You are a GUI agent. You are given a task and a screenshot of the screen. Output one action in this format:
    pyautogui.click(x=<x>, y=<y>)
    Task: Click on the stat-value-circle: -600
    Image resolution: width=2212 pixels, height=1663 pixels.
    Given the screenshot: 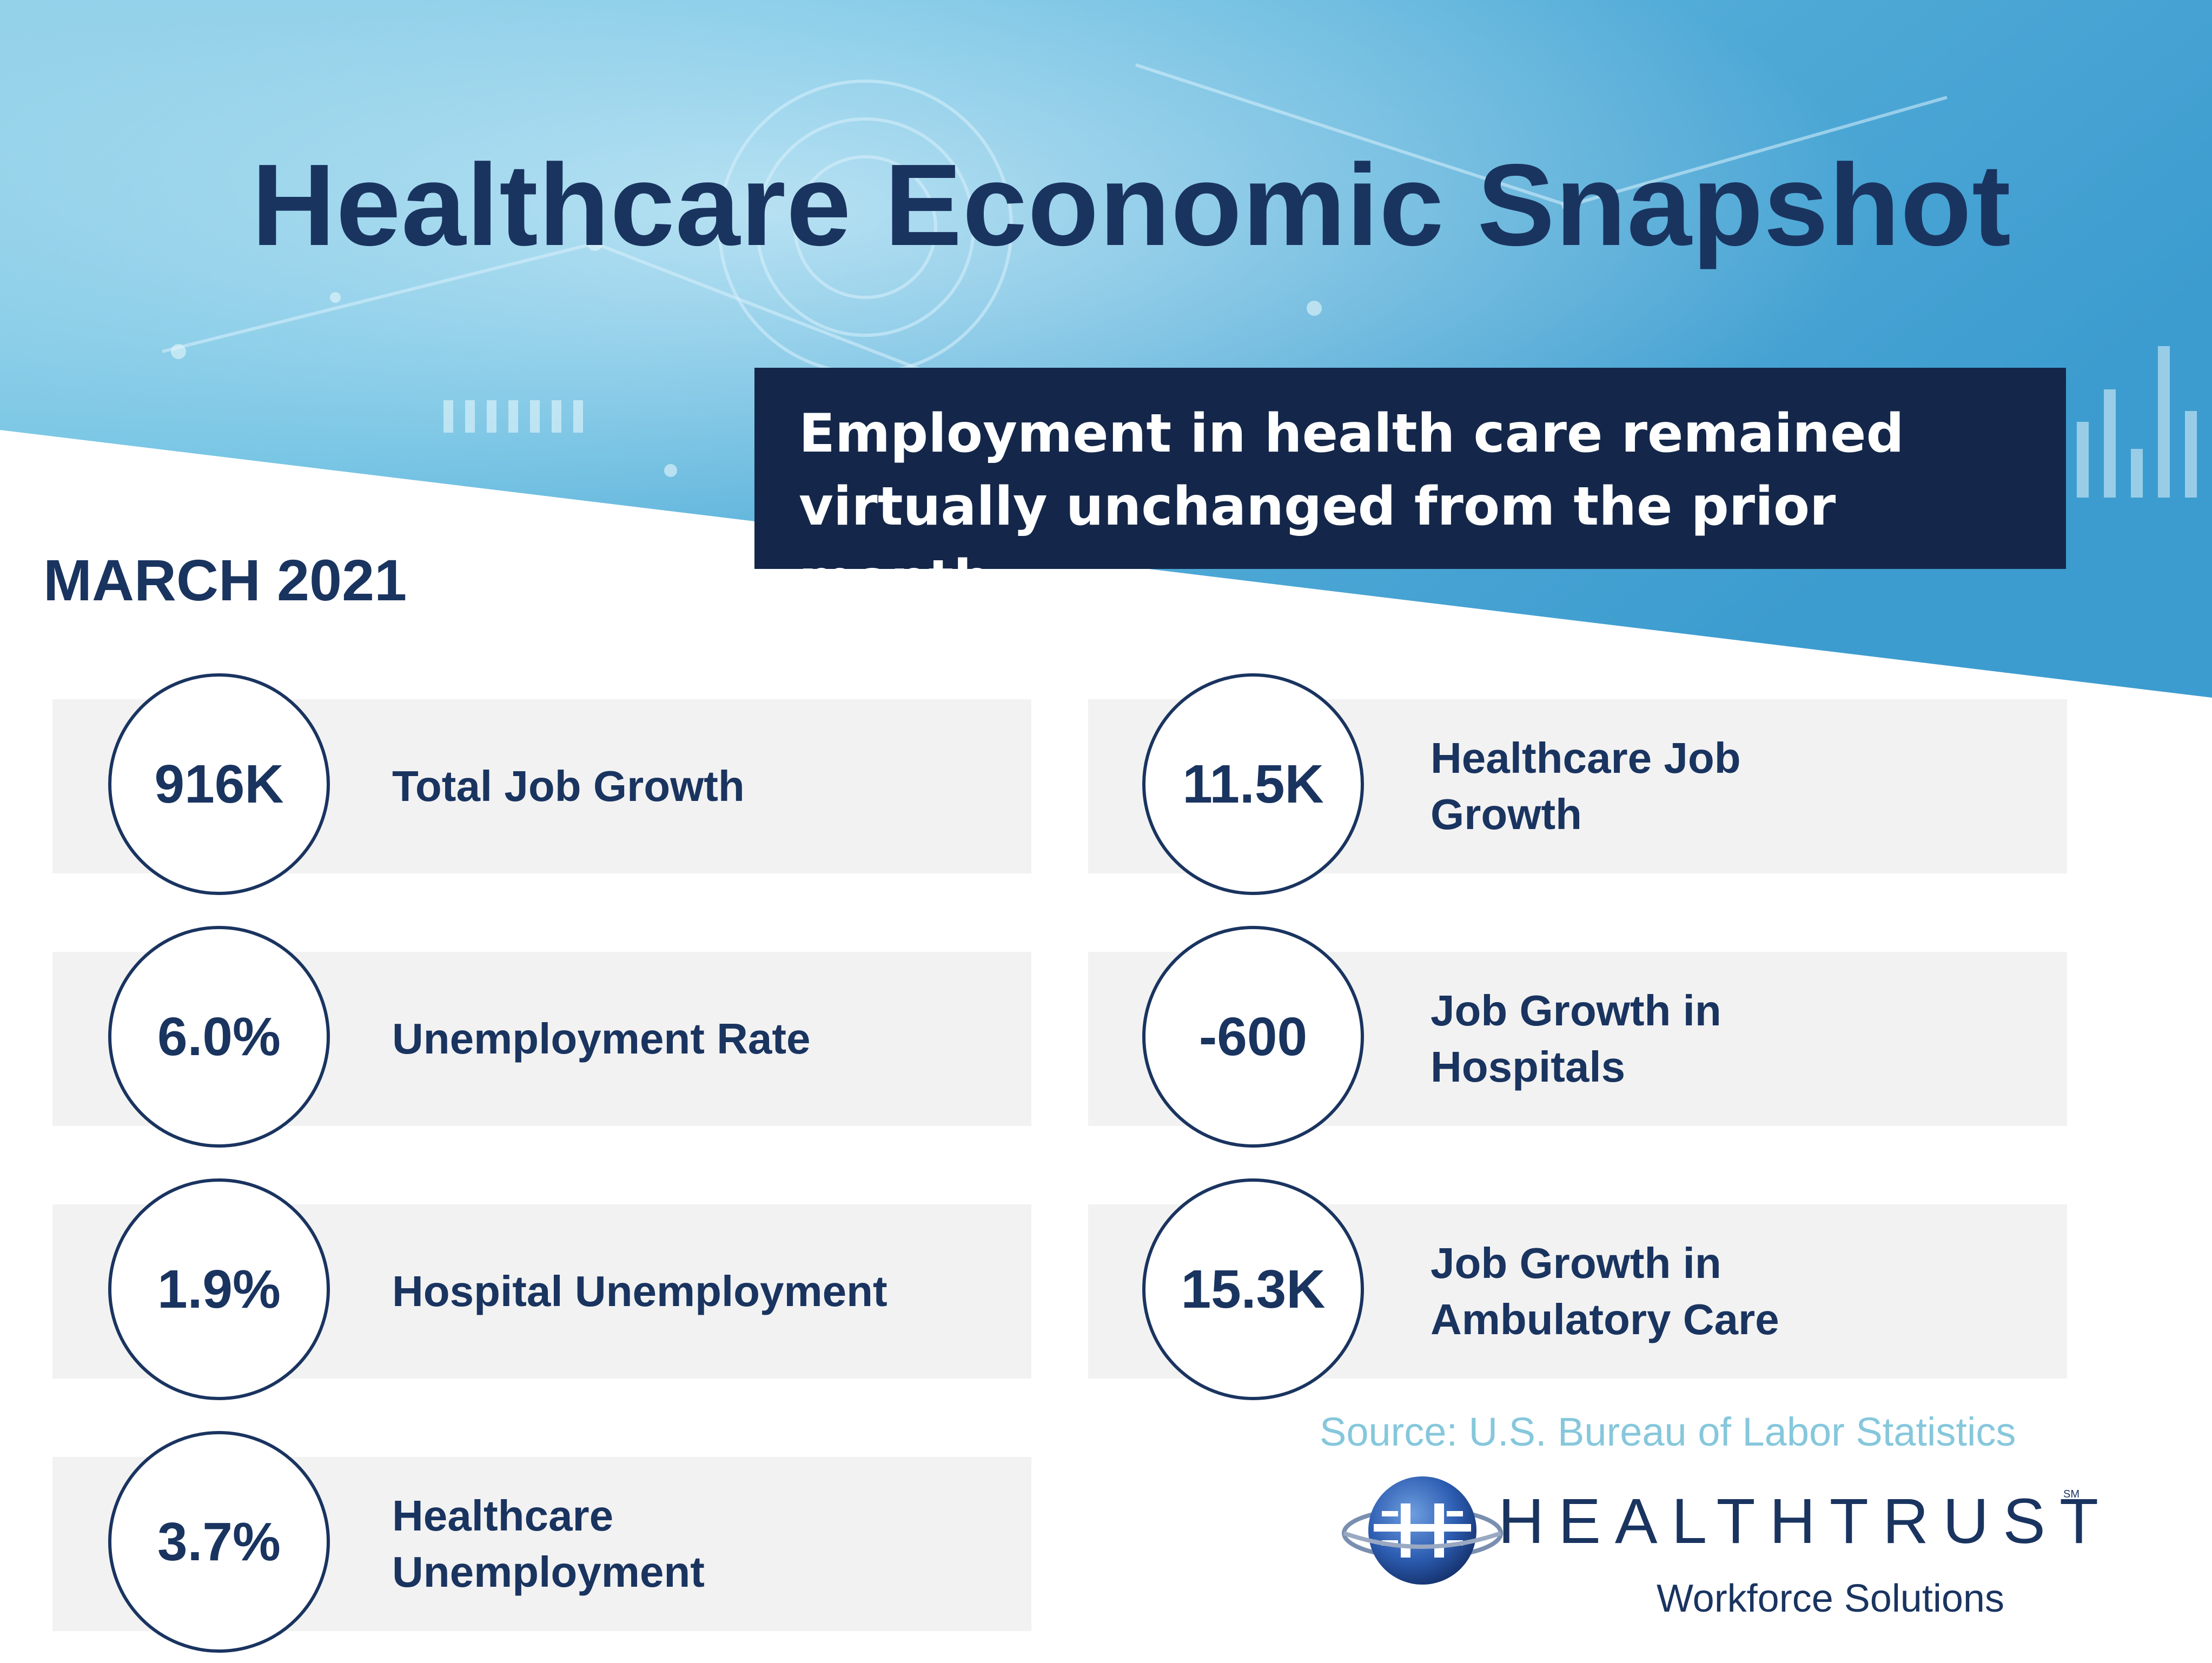 What is the action you would take?
    pyautogui.click(x=1253, y=1037)
    